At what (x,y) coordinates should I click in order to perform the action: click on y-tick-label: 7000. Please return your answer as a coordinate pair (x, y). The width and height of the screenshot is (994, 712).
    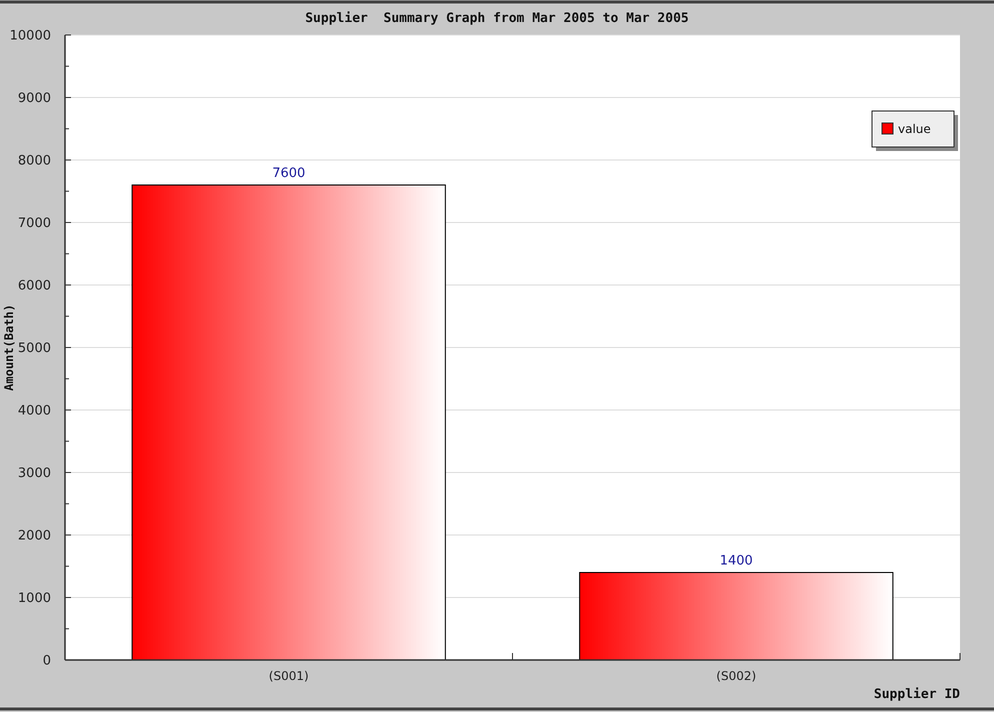
    Looking at the image, I should click on (34, 224).